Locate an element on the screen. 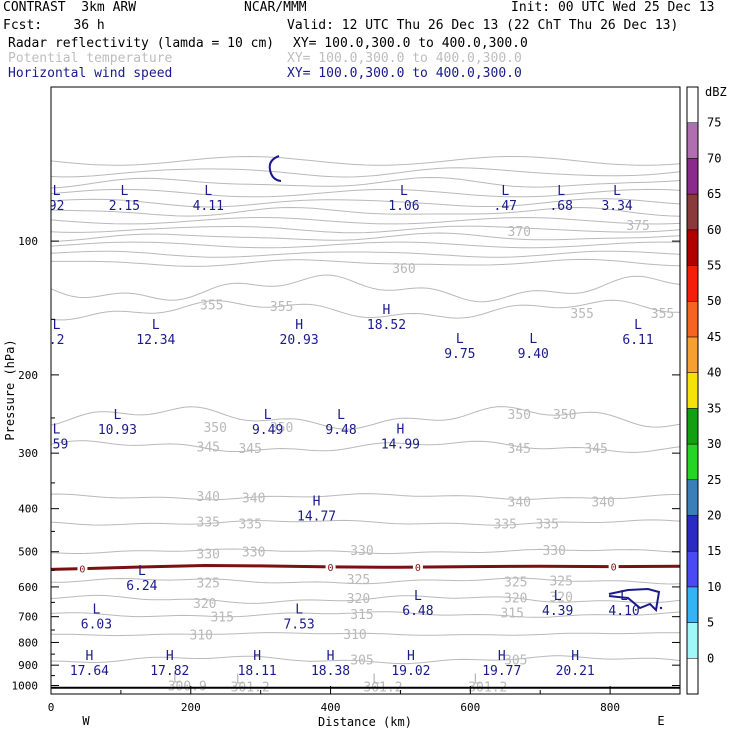  x-tick-label: 200 is located at coordinates (191, 707).